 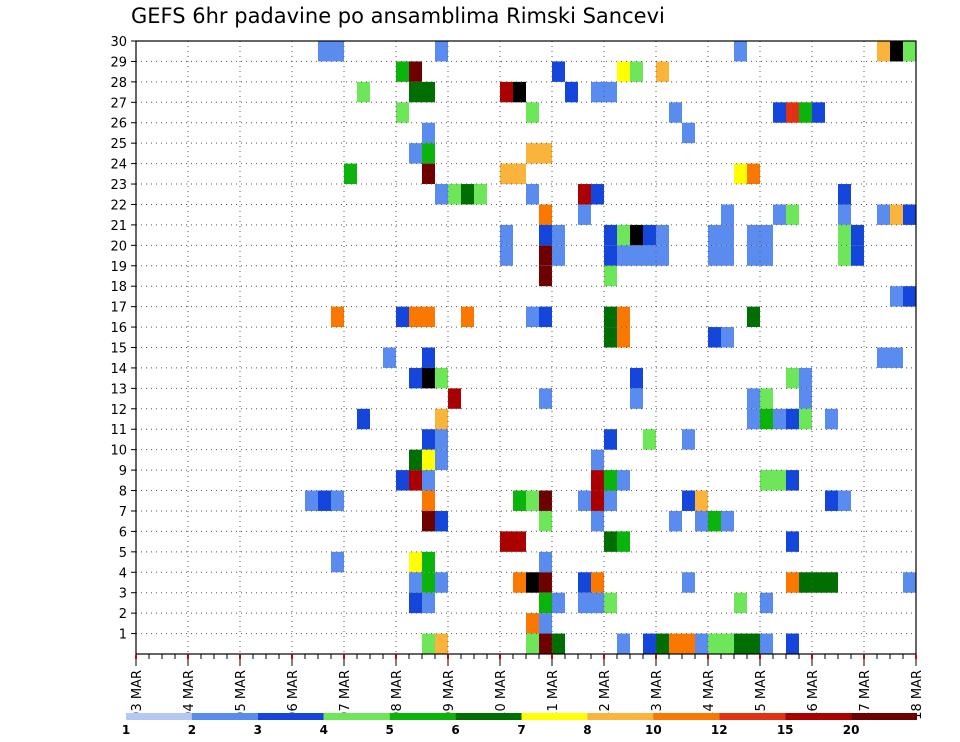 I want to click on x-tick-label: 16 MAR, so click(x=813, y=695).